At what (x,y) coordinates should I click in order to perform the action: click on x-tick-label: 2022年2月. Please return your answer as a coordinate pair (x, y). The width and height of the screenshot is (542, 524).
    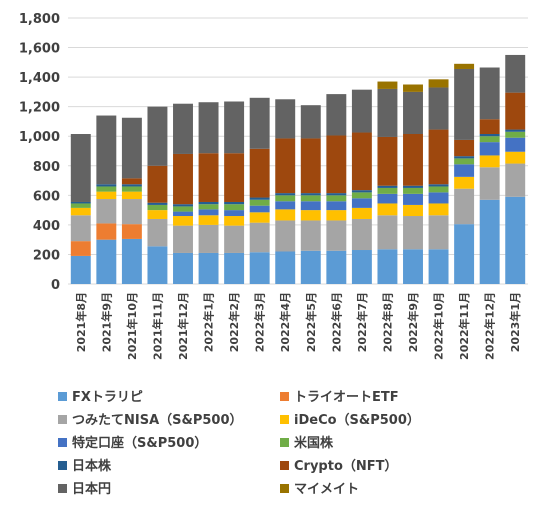
    Looking at the image, I should click on (234, 322).